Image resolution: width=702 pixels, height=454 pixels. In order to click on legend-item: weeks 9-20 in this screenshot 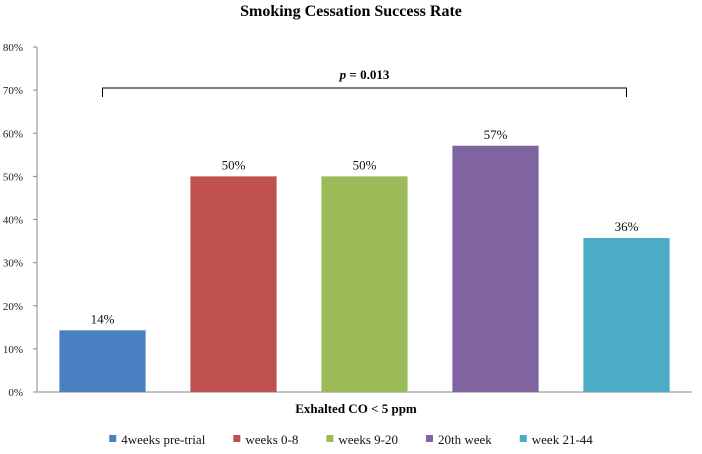, I will do `click(362, 439)`.